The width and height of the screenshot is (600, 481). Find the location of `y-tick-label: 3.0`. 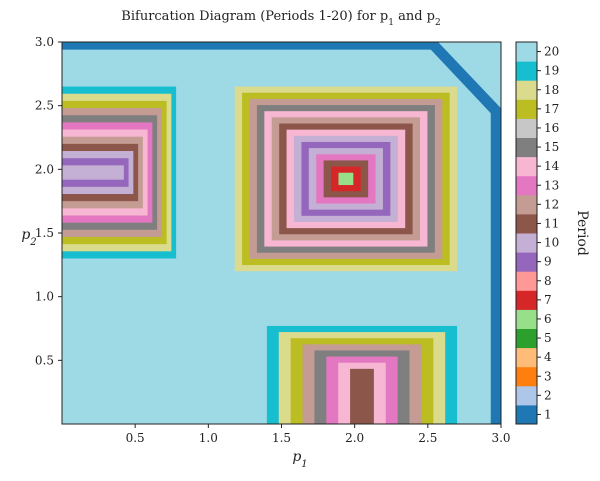

y-tick-label: 3.0 is located at coordinates (44, 42).